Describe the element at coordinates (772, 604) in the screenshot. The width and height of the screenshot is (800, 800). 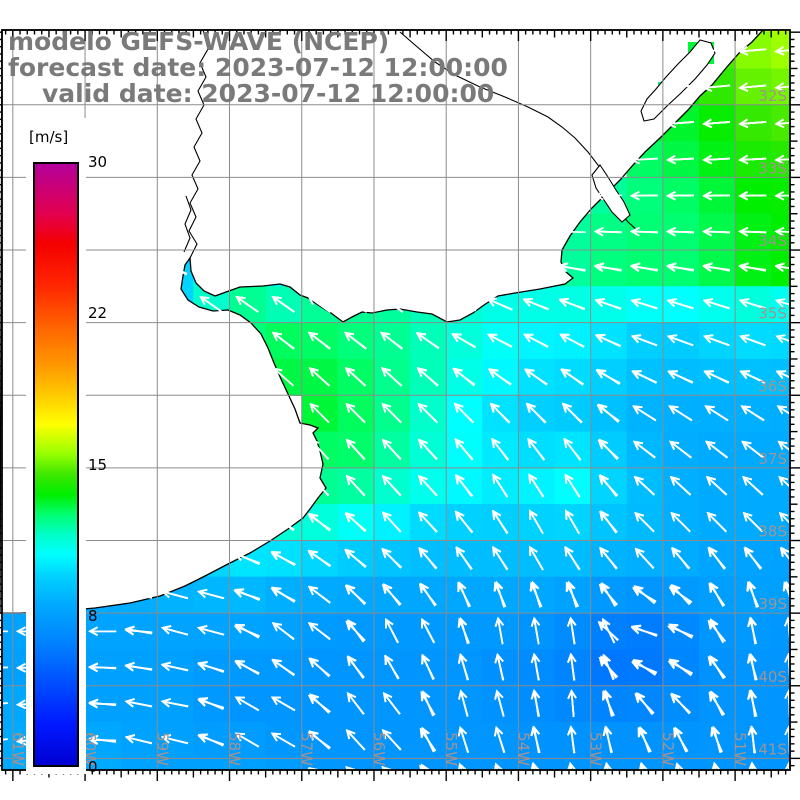
I see `lat-label: 39S` at that location.